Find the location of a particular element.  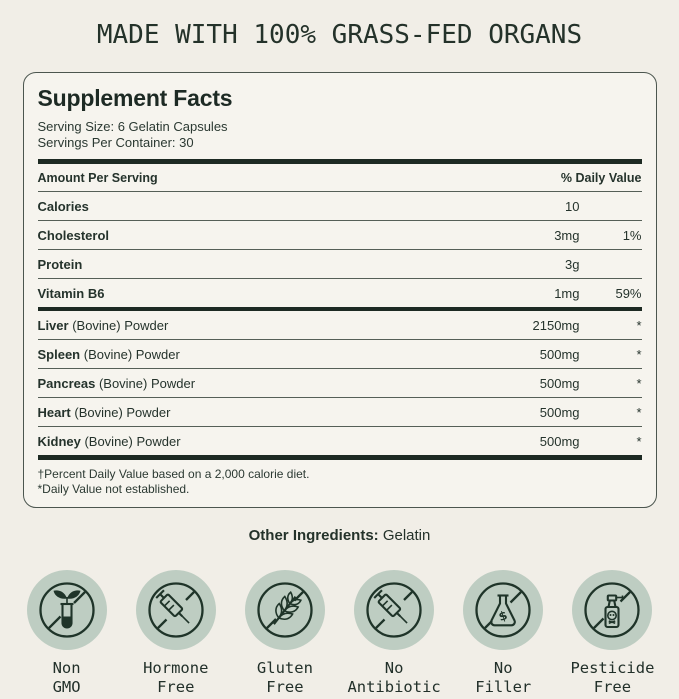

daily-value-header: % Daily Value is located at coordinates (601, 178).